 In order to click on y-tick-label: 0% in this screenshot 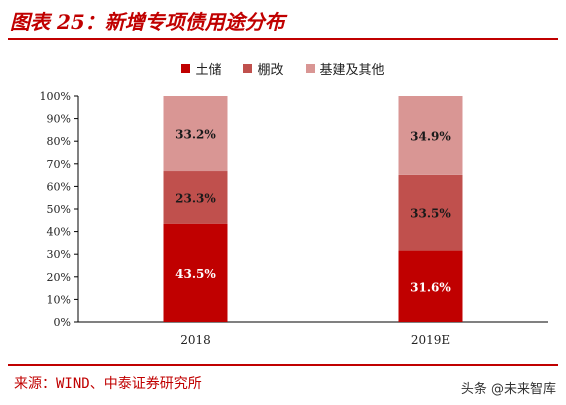, I will do `click(62, 322)`.